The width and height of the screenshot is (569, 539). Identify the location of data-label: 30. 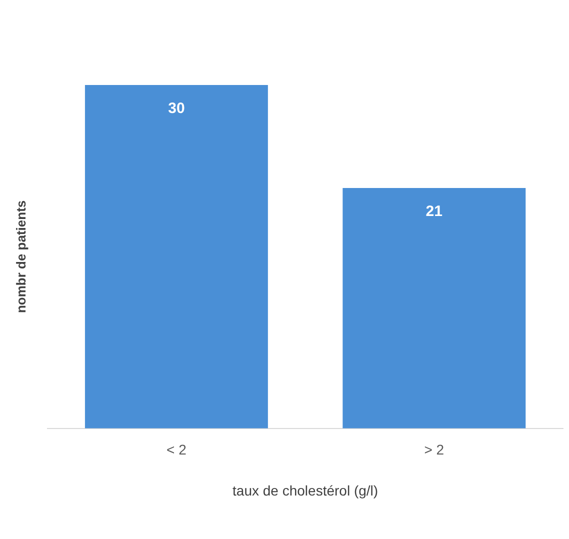
(176, 109).